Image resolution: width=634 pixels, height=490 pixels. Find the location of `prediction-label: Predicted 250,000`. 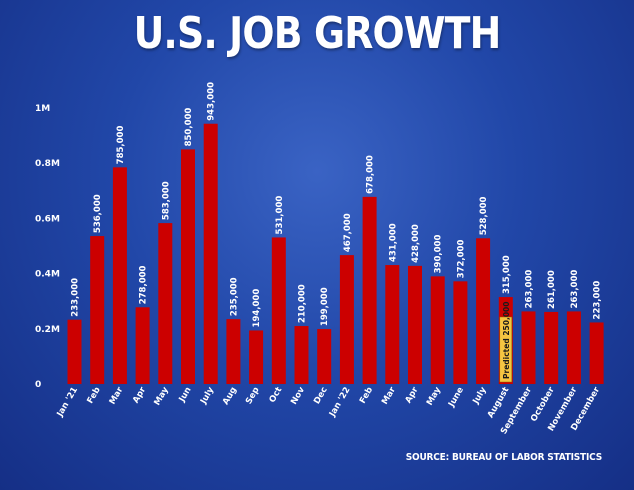

prediction-label: Predicted 250,000 is located at coordinates (506, 340).